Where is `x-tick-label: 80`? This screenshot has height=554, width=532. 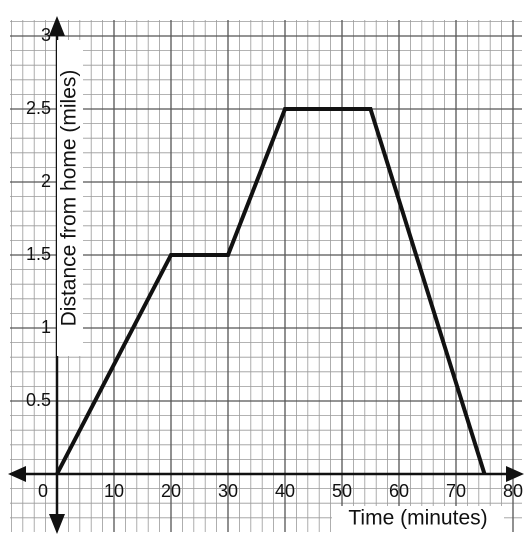 x-tick-label: 80 is located at coordinates (513, 491).